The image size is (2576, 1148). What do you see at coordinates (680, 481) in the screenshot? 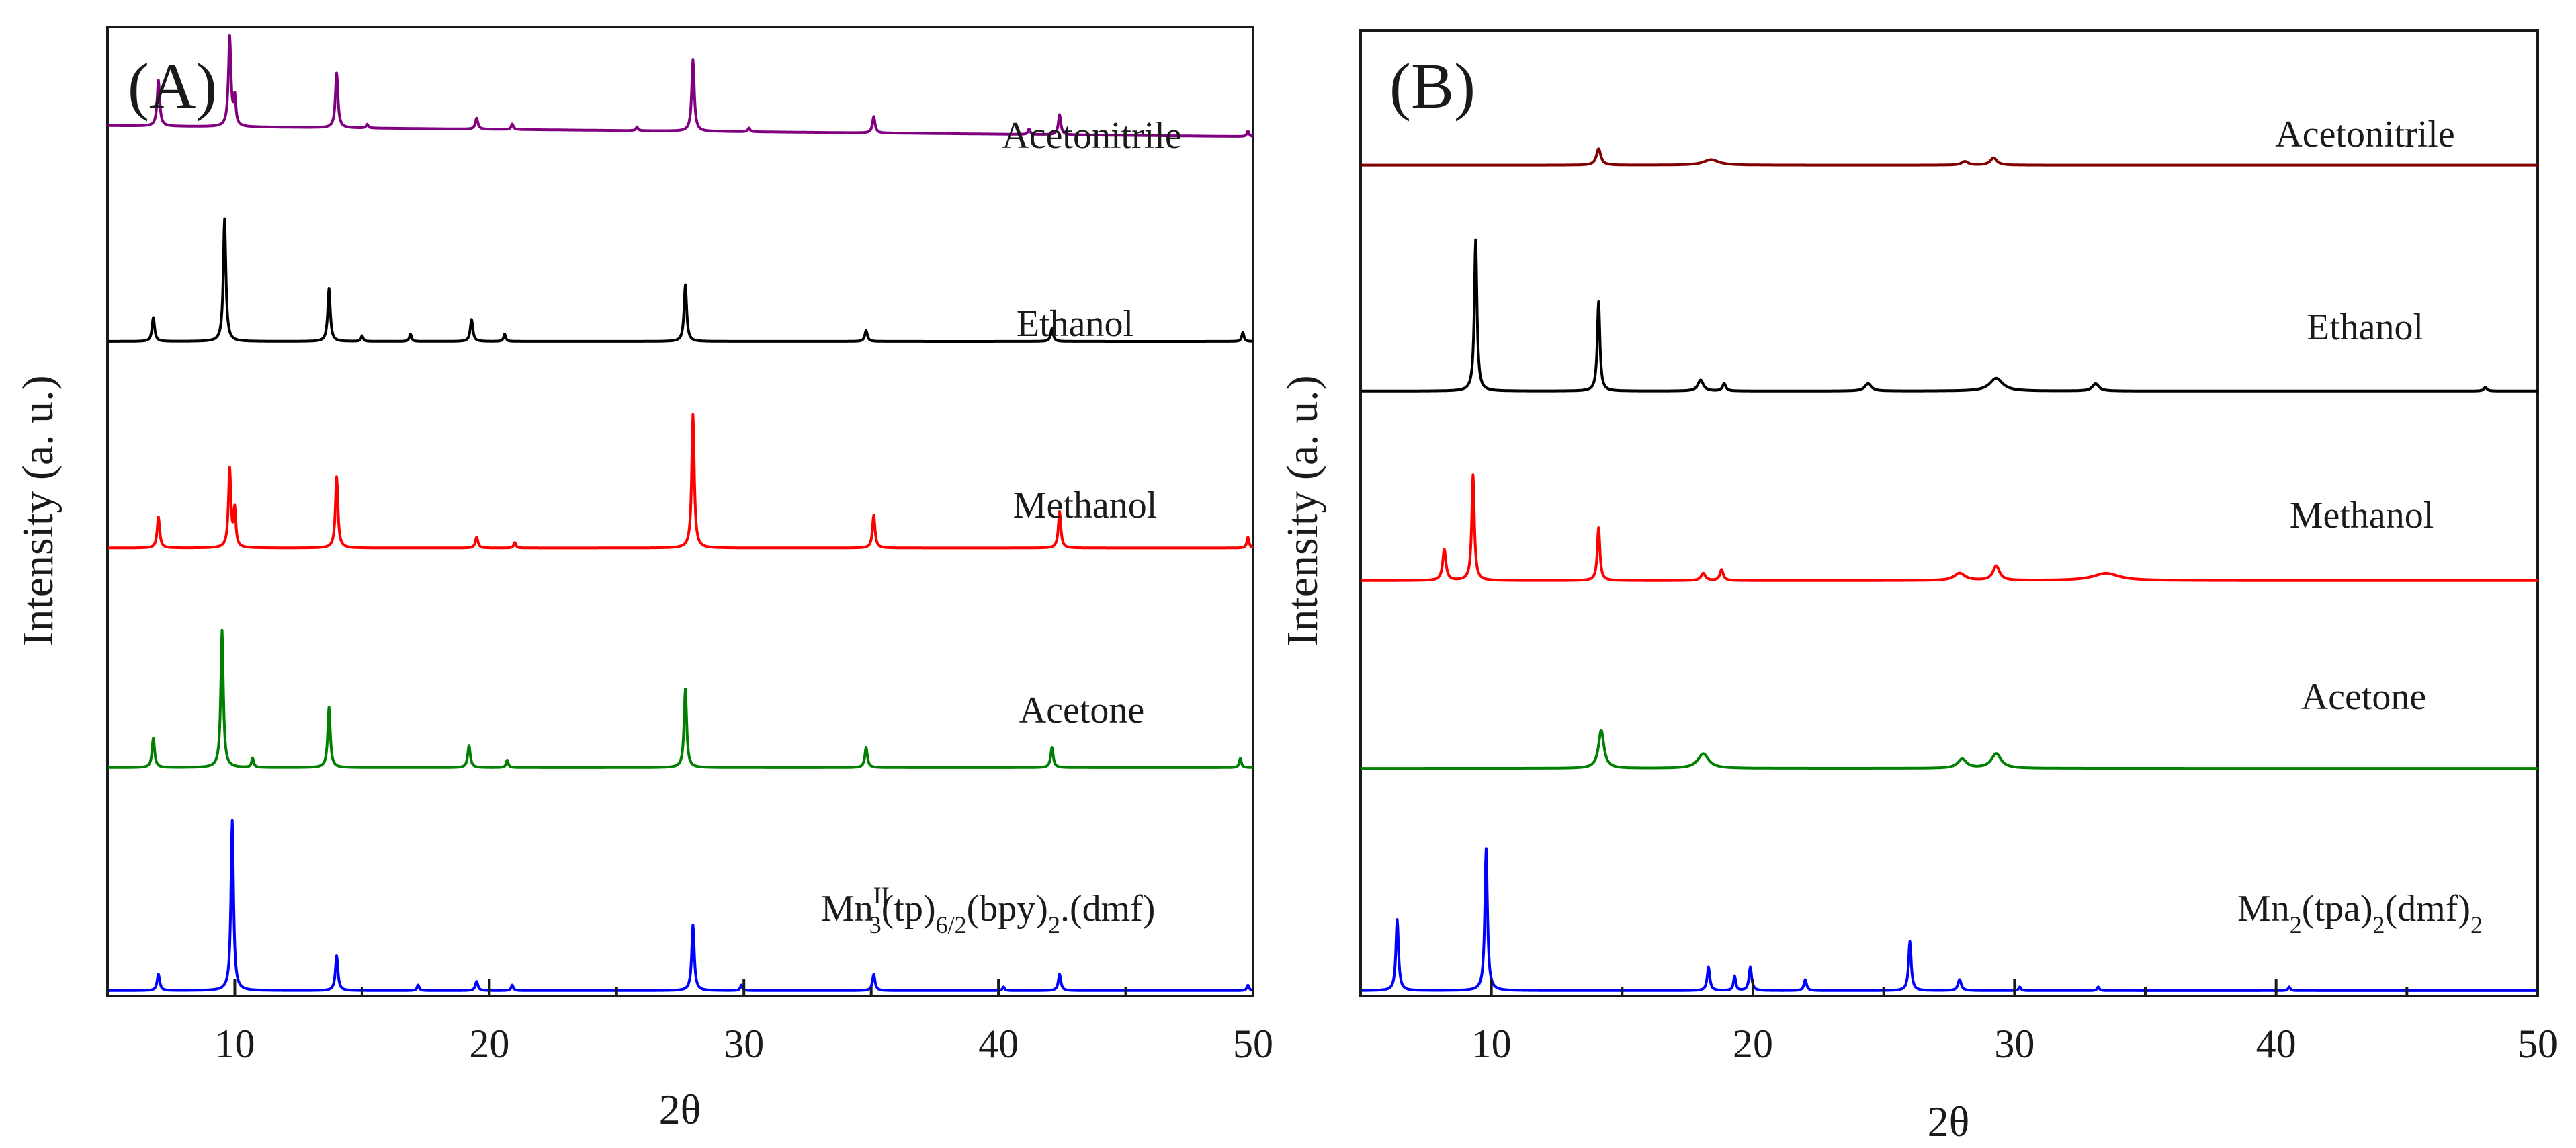
I see `panel-a-series-methanol` at bounding box center [680, 481].